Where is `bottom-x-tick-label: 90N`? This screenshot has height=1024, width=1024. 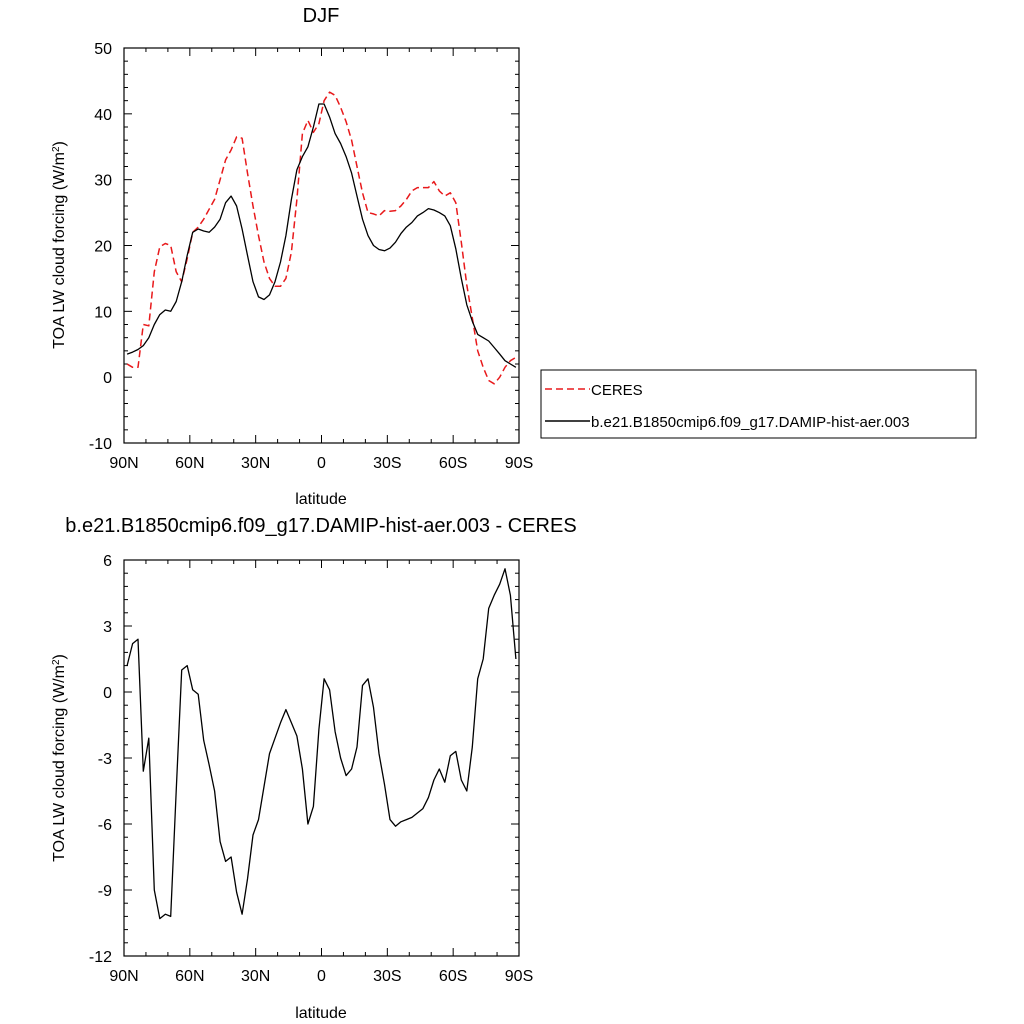
bottom-x-tick-label: 90N is located at coordinates (123, 976).